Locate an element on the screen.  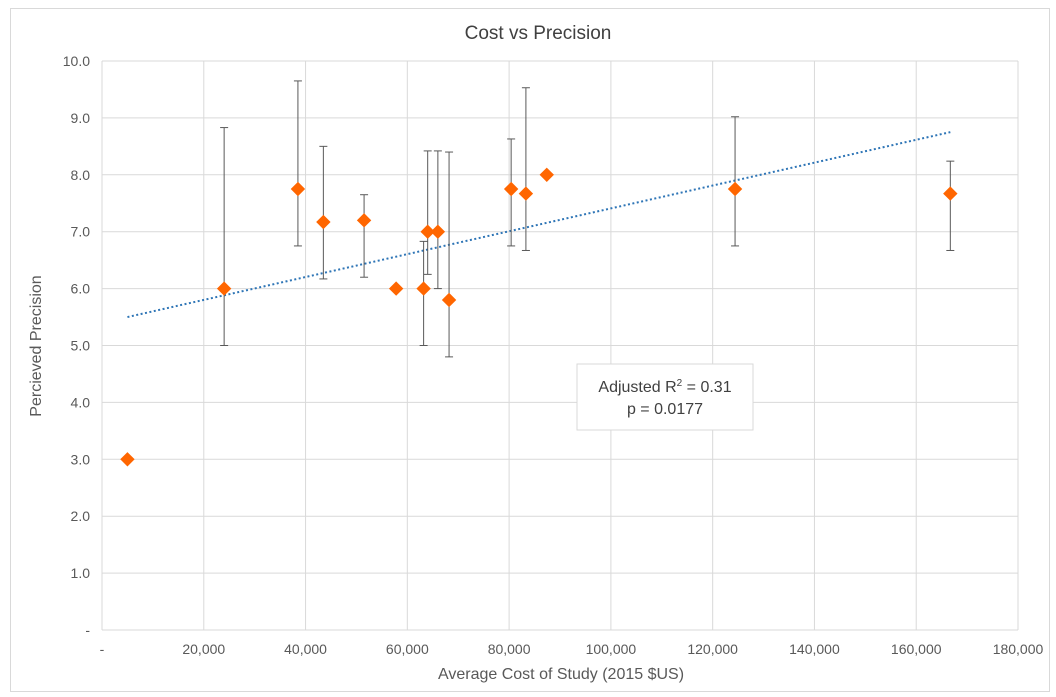
y-tick-label: 1.0 is located at coordinates (81, 573).